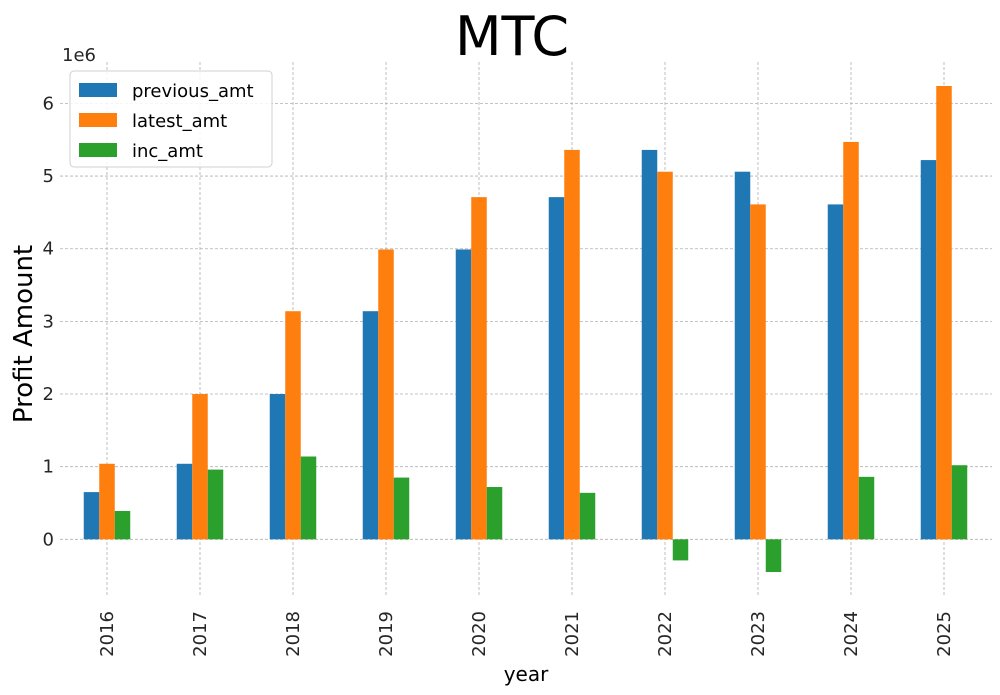 This screenshot has height=695, width=1000. Describe the element at coordinates (107, 501) in the screenshot. I see `bar-latest_amt-2016` at that location.